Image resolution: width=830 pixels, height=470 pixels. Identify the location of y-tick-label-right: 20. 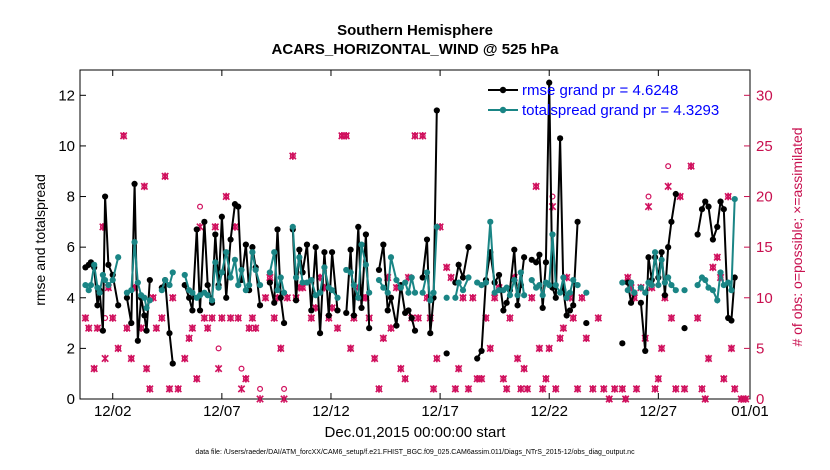
(764, 197).